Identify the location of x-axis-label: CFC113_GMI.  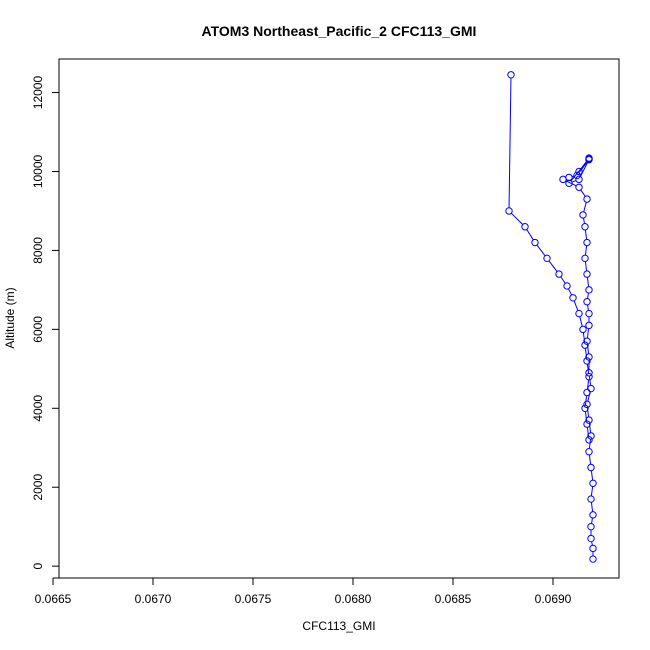
(338, 626).